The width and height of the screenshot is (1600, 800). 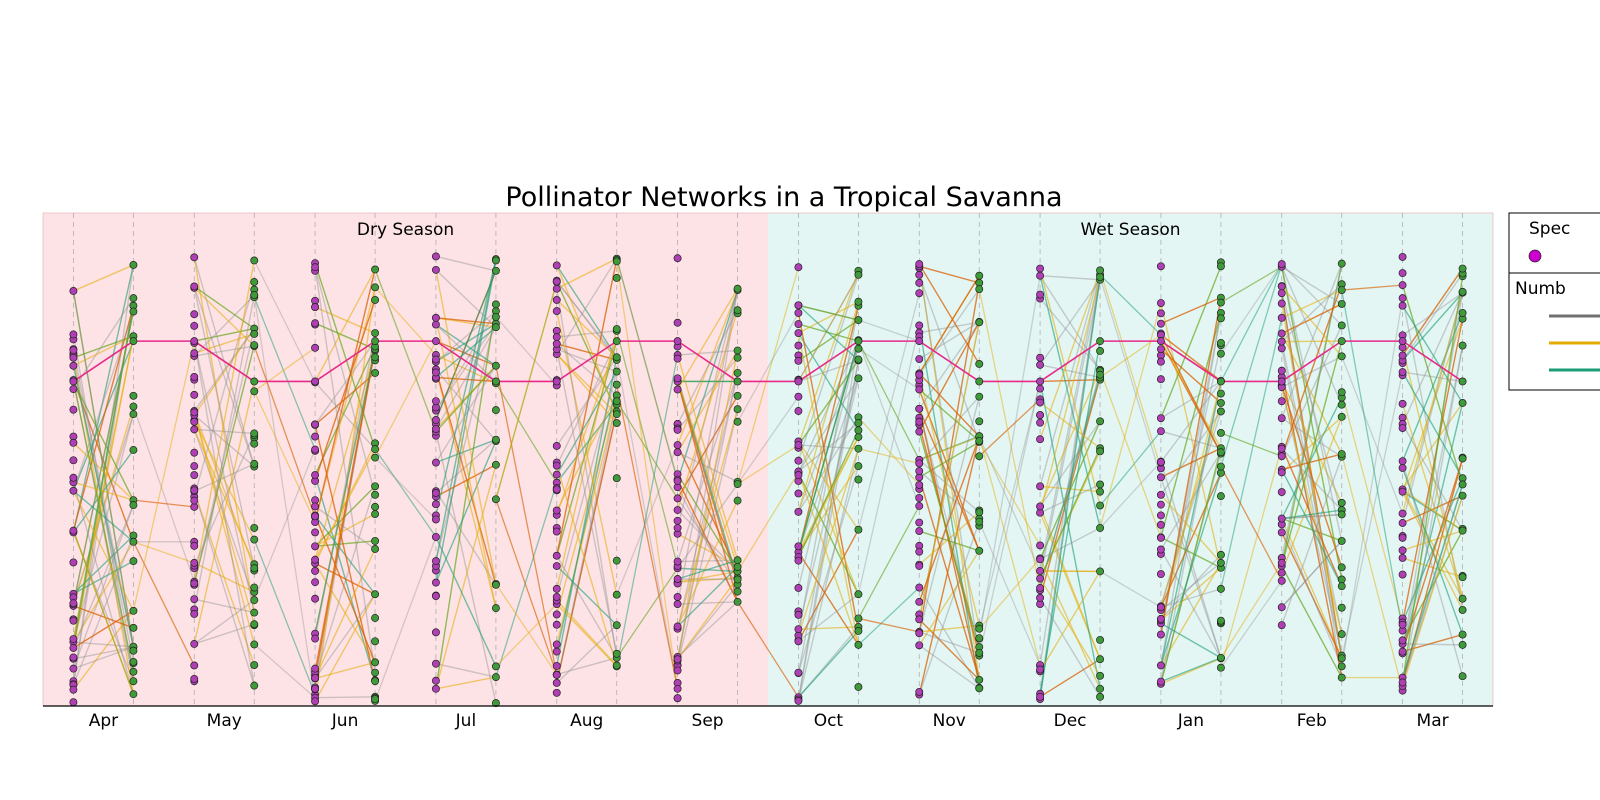 I want to click on x-axis: Apr May Jun Jul Aug Sep Oct Nov Dec Jan Feb Mar, so click(x=768, y=718).